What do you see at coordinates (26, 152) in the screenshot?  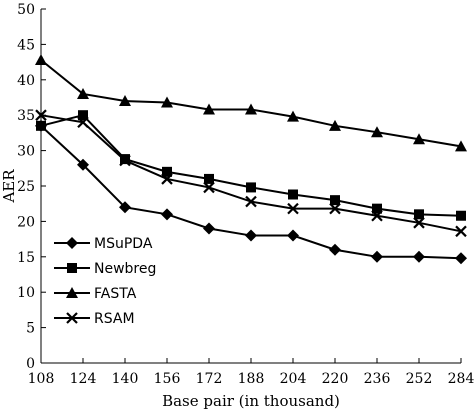 I see `y-tick-label: 30` at bounding box center [26, 152].